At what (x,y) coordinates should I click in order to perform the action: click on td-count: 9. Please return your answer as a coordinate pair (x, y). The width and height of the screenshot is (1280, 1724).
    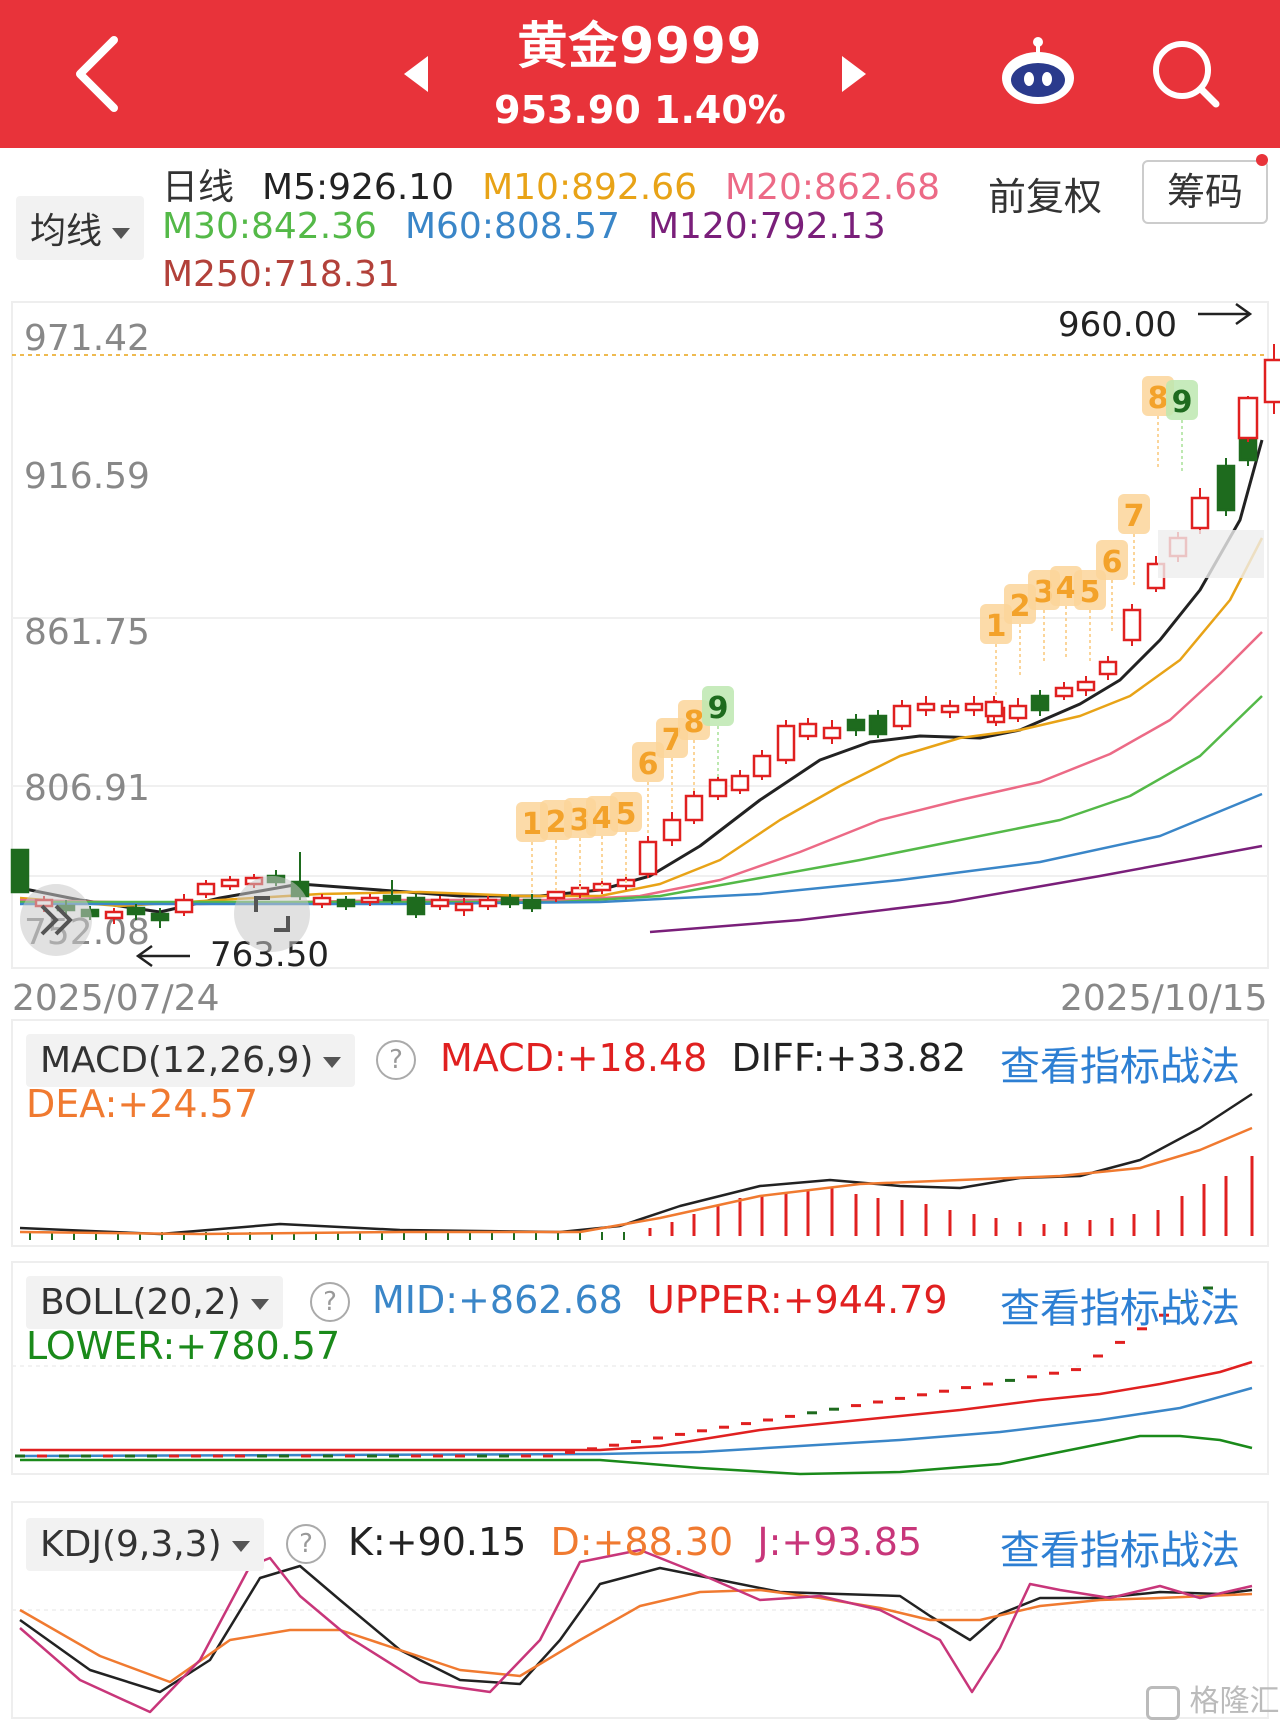
    Looking at the image, I should click on (718, 708).